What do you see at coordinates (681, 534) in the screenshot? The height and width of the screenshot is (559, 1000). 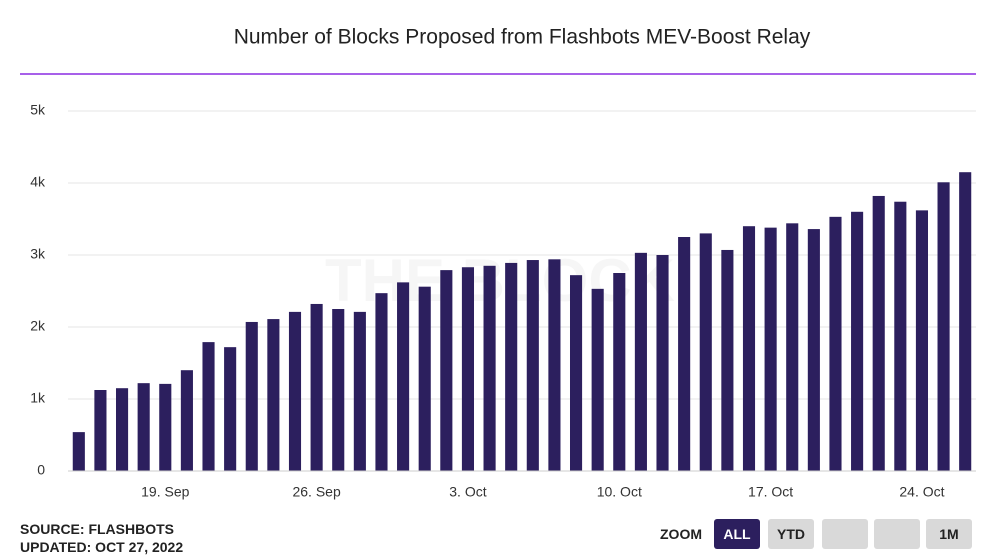 I see `zoom-label: ZOOM` at bounding box center [681, 534].